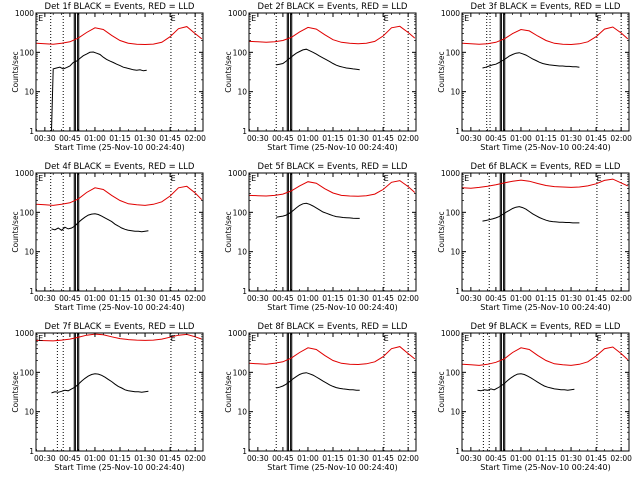 The width and height of the screenshot is (640, 480). I want to click on panel-title: Det 1f BLACK = Events, RED = LLD, so click(120, 7).